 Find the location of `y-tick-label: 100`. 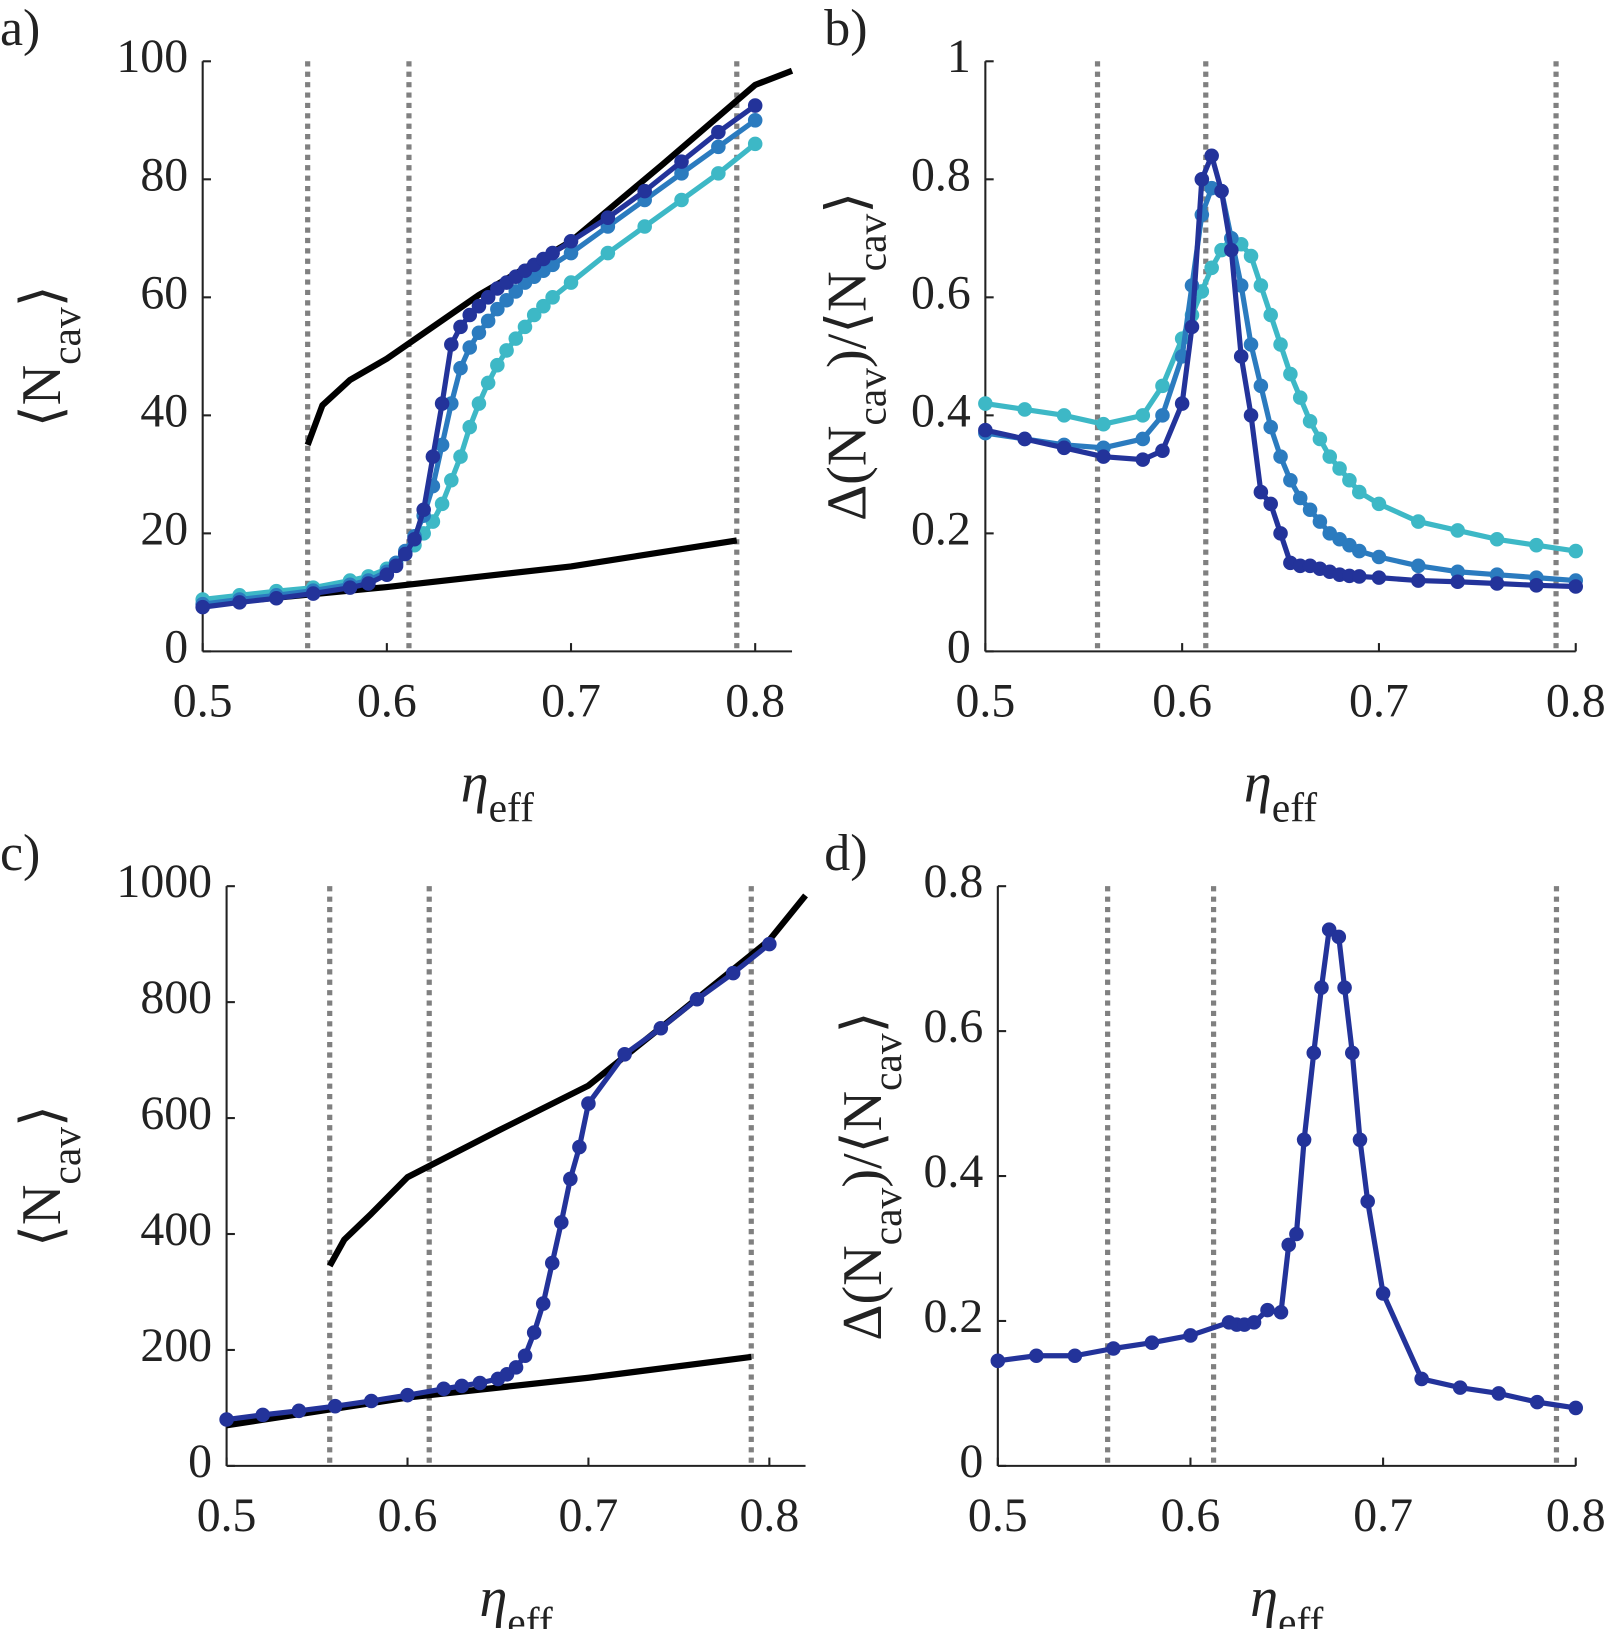

y-tick-label: 100 is located at coordinates (152, 56).